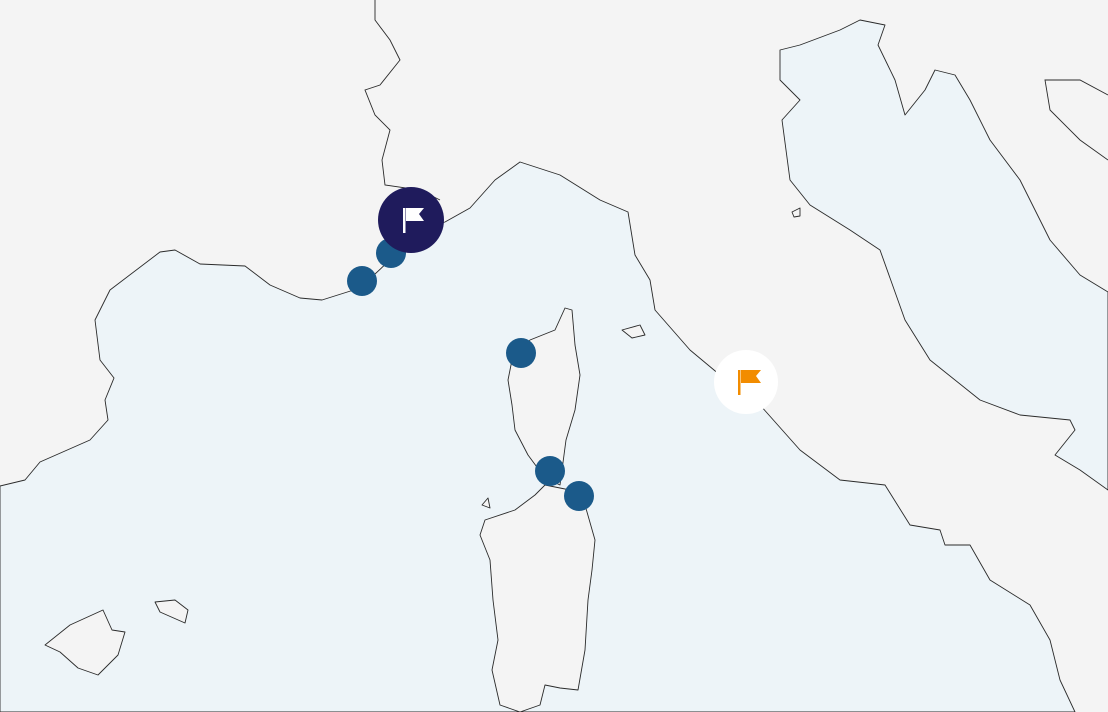 This screenshot has height=712, width=1108. I want to click on elba, so click(633, 331).